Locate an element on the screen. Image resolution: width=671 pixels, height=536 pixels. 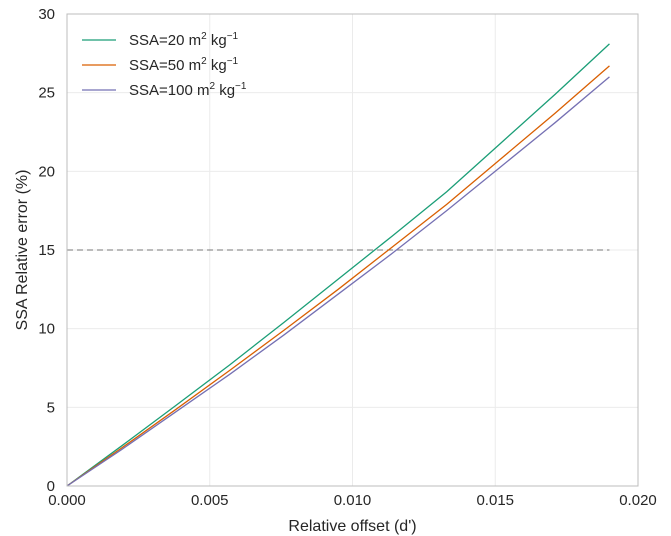
y-tick-label: 5 is located at coordinates (51, 407).